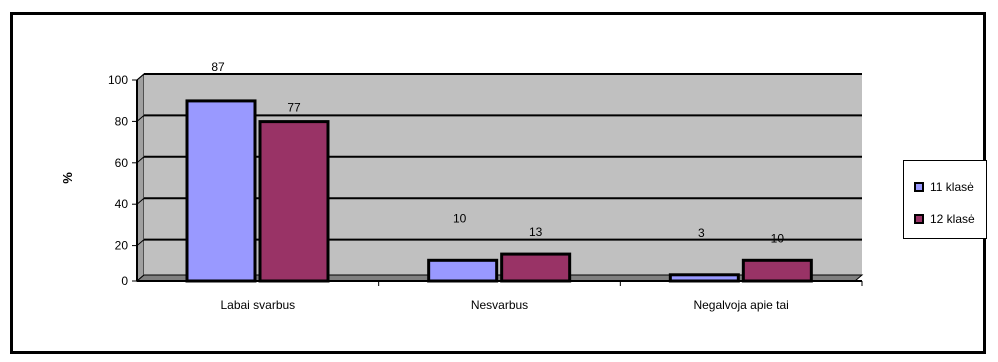  Describe the element at coordinates (294, 108) in the screenshot. I see `data-label: 77` at that location.